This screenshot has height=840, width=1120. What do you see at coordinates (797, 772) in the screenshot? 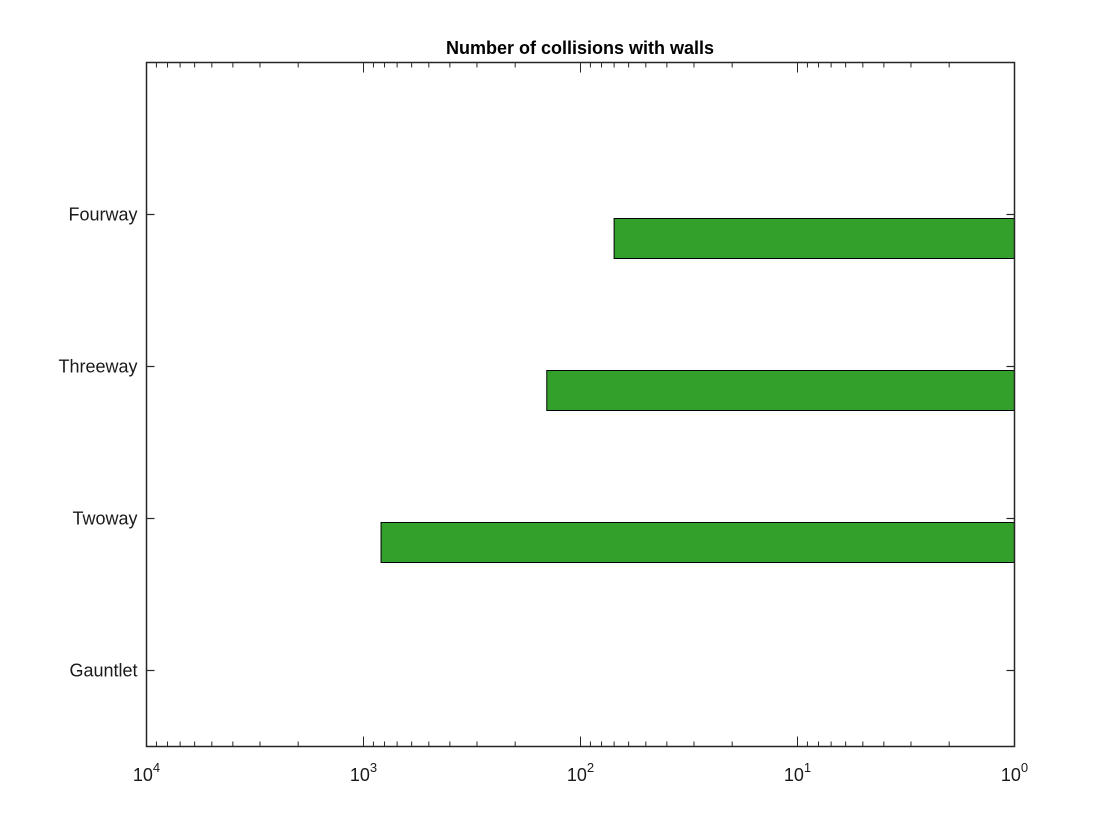
I see `x-tick-label: 10¹` at bounding box center [797, 772].